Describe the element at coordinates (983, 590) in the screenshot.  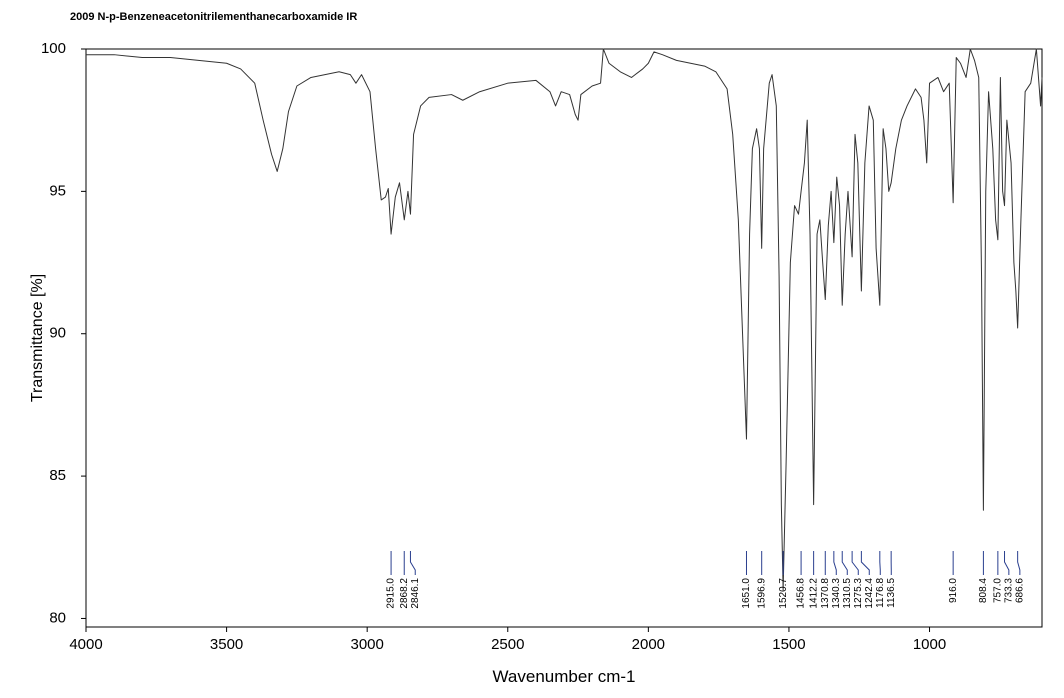
I see `peak-label: 808.4` at that location.